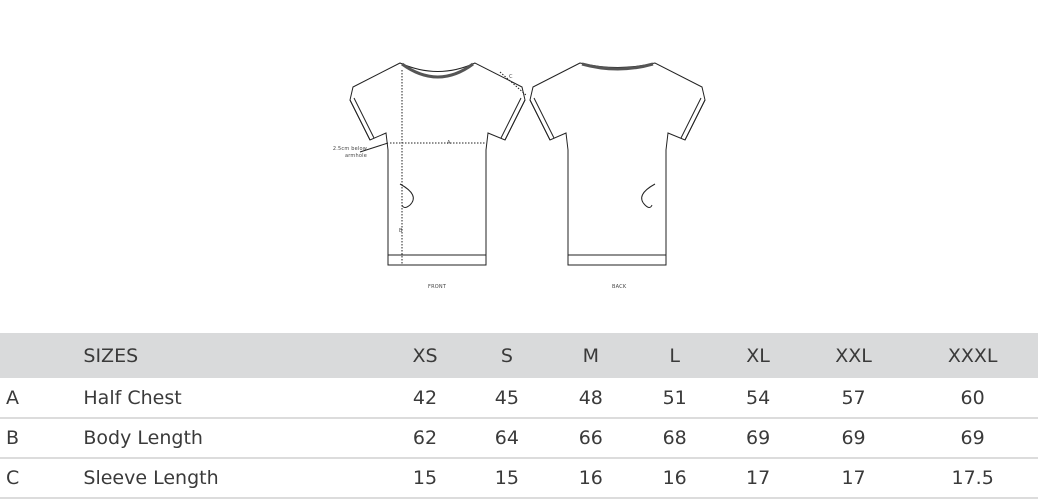  What do you see at coordinates (12, 397) in the screenshot?
I see `row-letter: A` at bounding box center [12, 397].